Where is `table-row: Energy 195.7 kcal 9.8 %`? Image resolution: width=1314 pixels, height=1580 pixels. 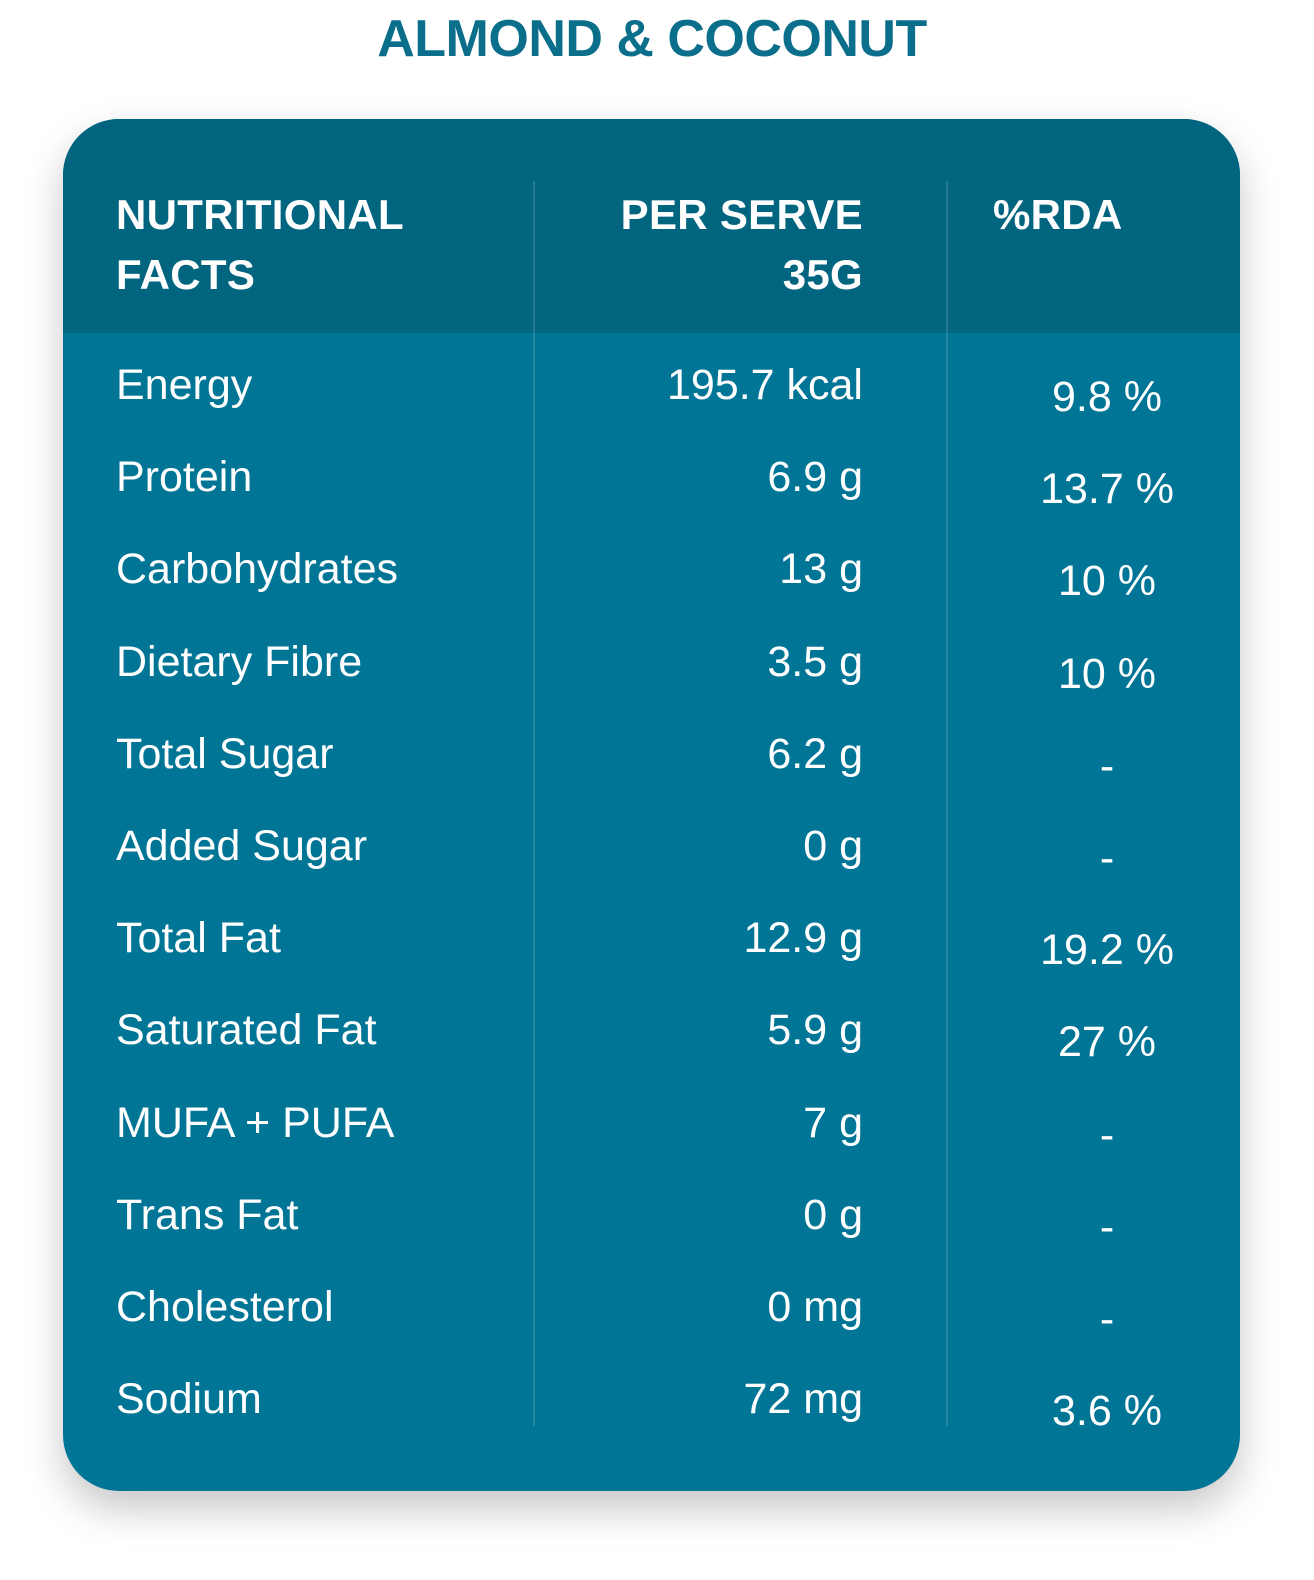
table-row: Energy 195.7 kcal 9.8 % is located at coordinates (651, 397).